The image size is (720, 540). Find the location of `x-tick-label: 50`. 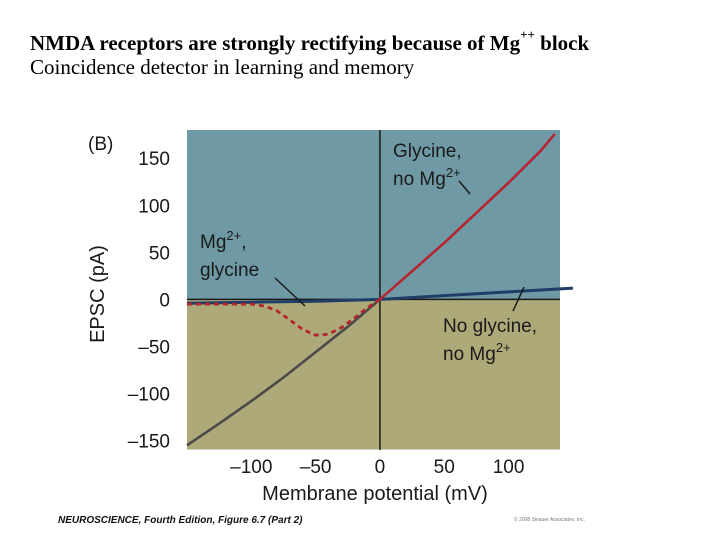

x-tick-label: 50 is located at coordinates (444, 467).